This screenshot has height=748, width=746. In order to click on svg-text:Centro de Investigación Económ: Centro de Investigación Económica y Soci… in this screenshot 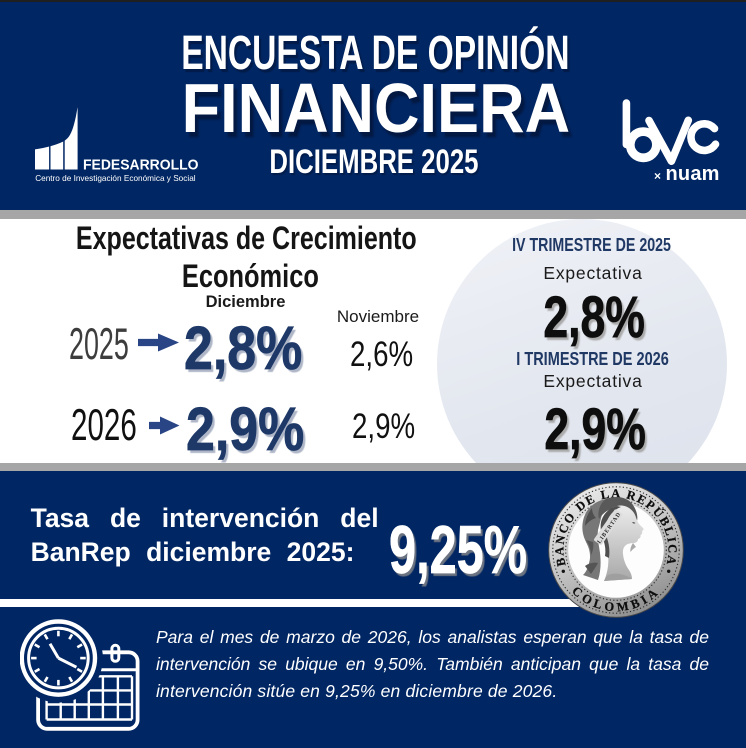, I will do `click(115, 178)`.